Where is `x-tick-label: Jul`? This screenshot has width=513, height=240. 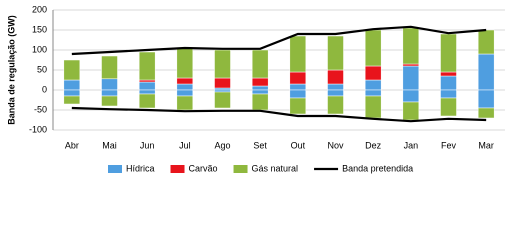
x-tick-label: Jul is located at coordinates (185, 145).